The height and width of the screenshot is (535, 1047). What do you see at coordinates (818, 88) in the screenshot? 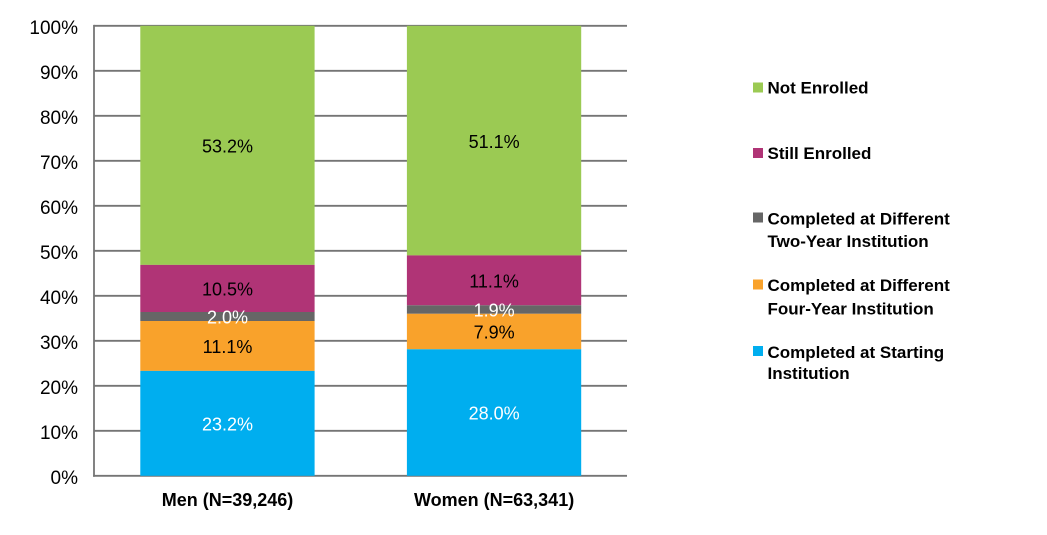
I see `svg-text: Not Enrolled` at bounding box center [818, 88].